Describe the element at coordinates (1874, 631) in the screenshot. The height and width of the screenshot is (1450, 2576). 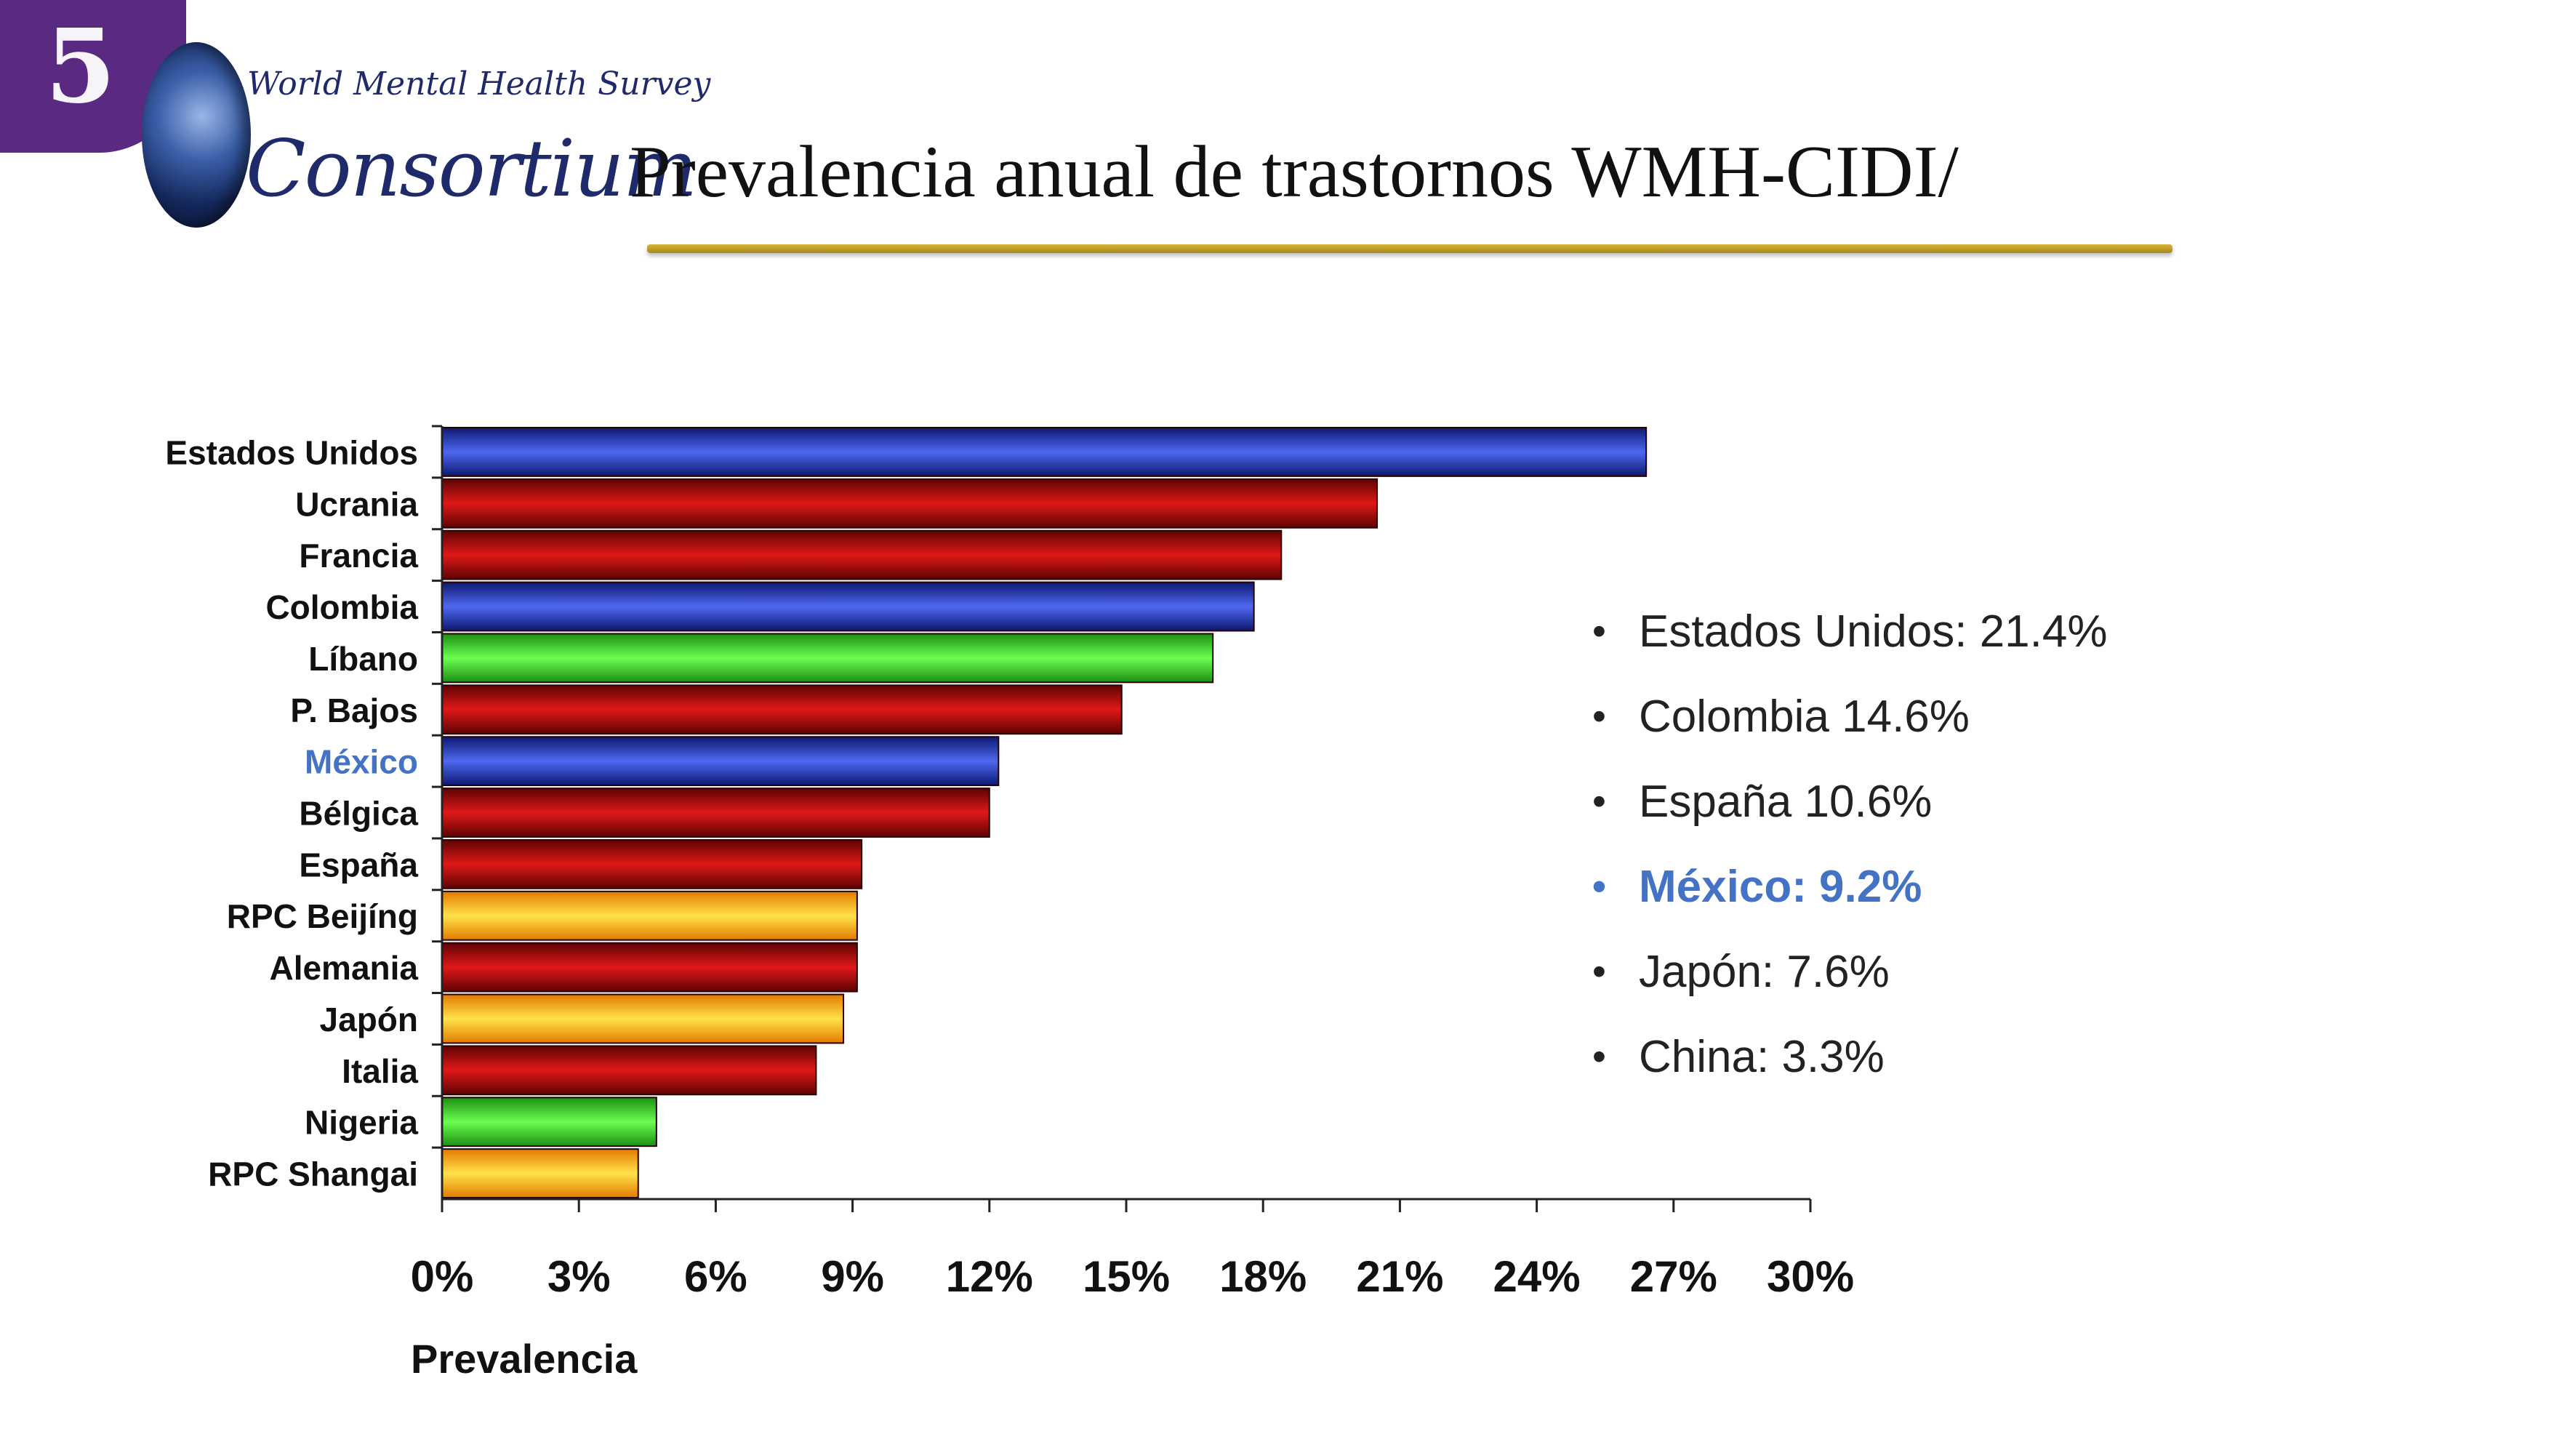
I see `summary-item-text: Estados Unidos: 21.4%` at that location.